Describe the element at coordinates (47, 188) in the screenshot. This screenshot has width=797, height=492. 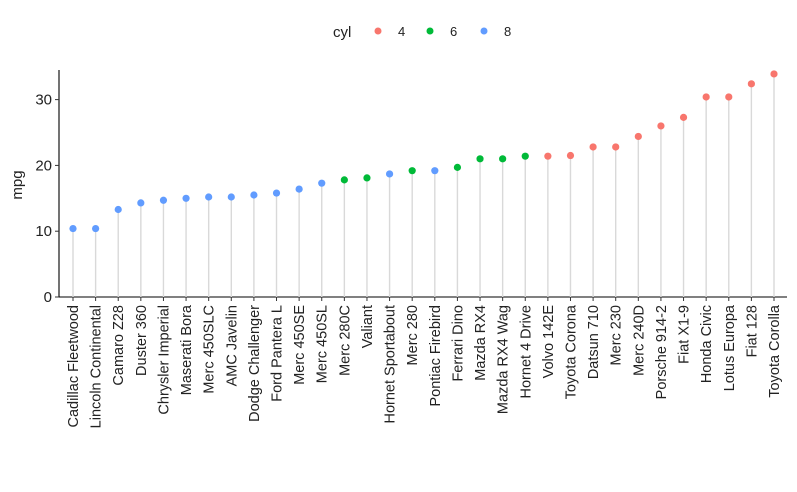
I see `y-axis: 0 10 20 30` at that location.